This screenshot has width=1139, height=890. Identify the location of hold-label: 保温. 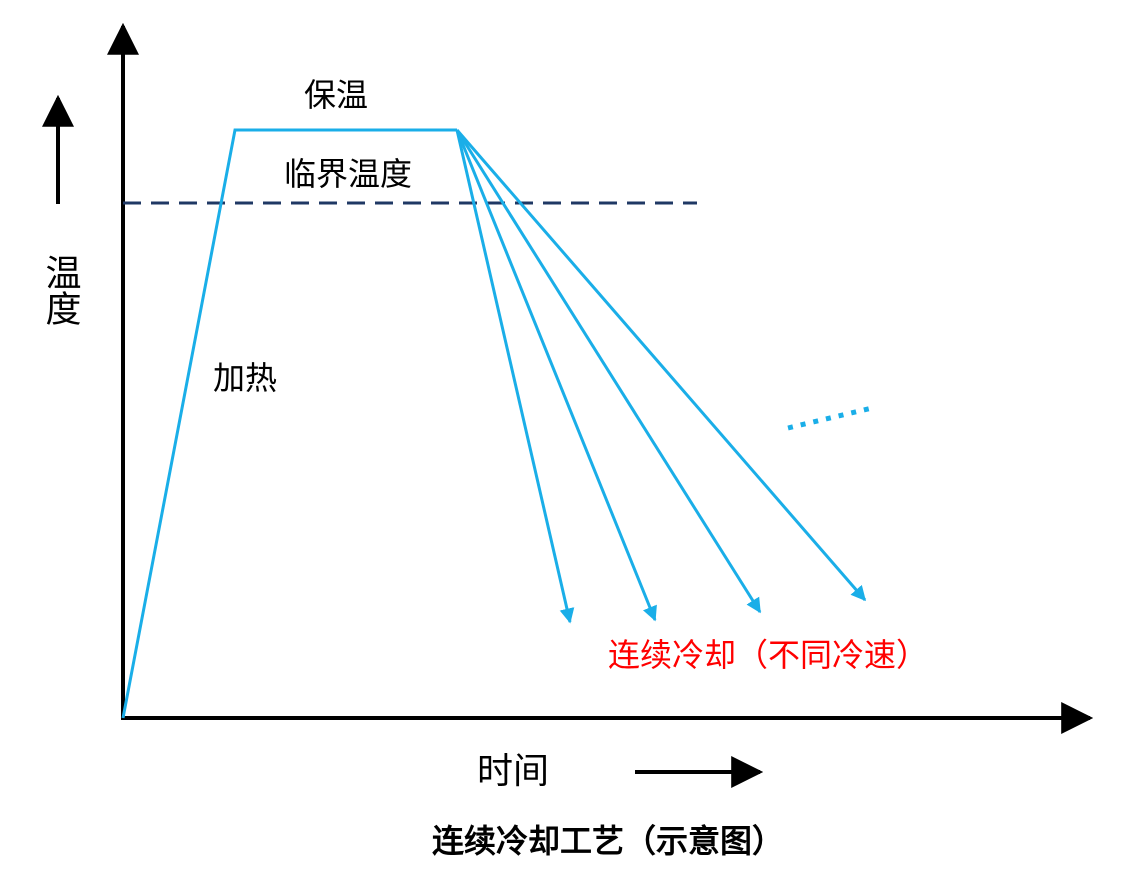
(336, 95).